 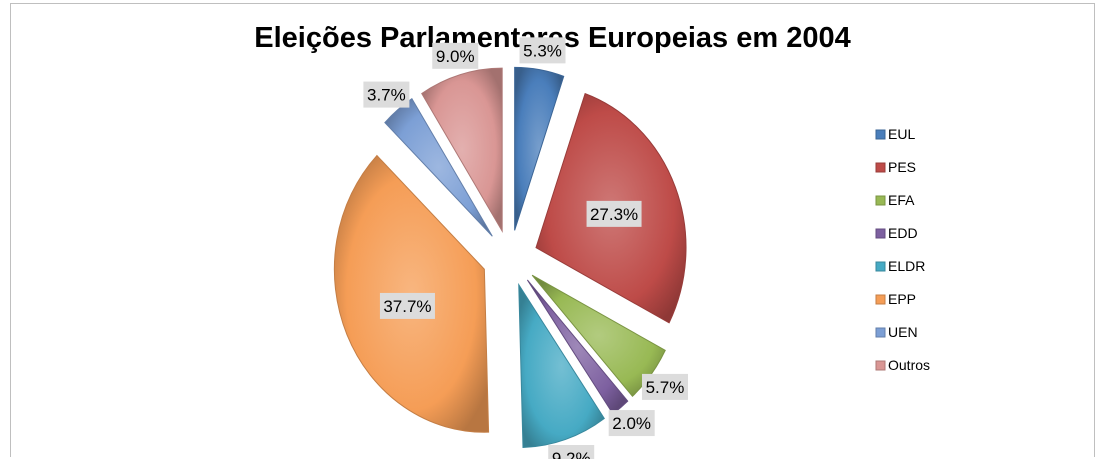 I want to click on legend-item-outros: Outros, so click(x=902, y=365).